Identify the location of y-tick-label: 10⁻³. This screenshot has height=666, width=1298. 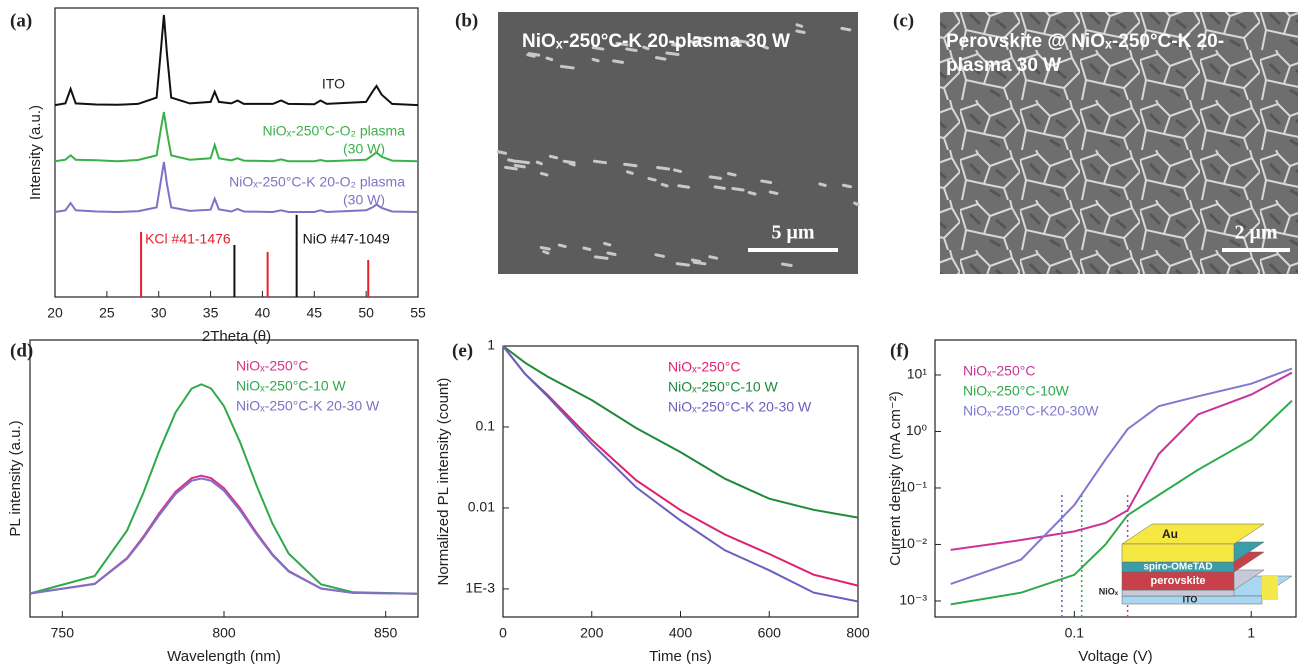
(913, 600).